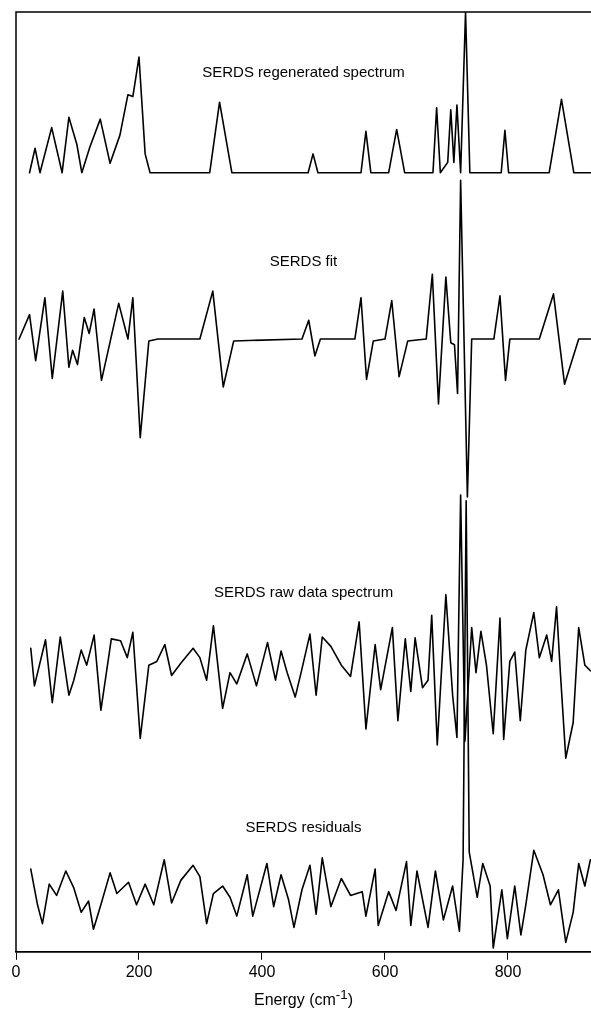 The height and width of the screenshot is (1023, 591). What do you see at coordinates (16, 971) in the screenshot?
I see `x-tick-label: 0` at bounding box center [16, 971].